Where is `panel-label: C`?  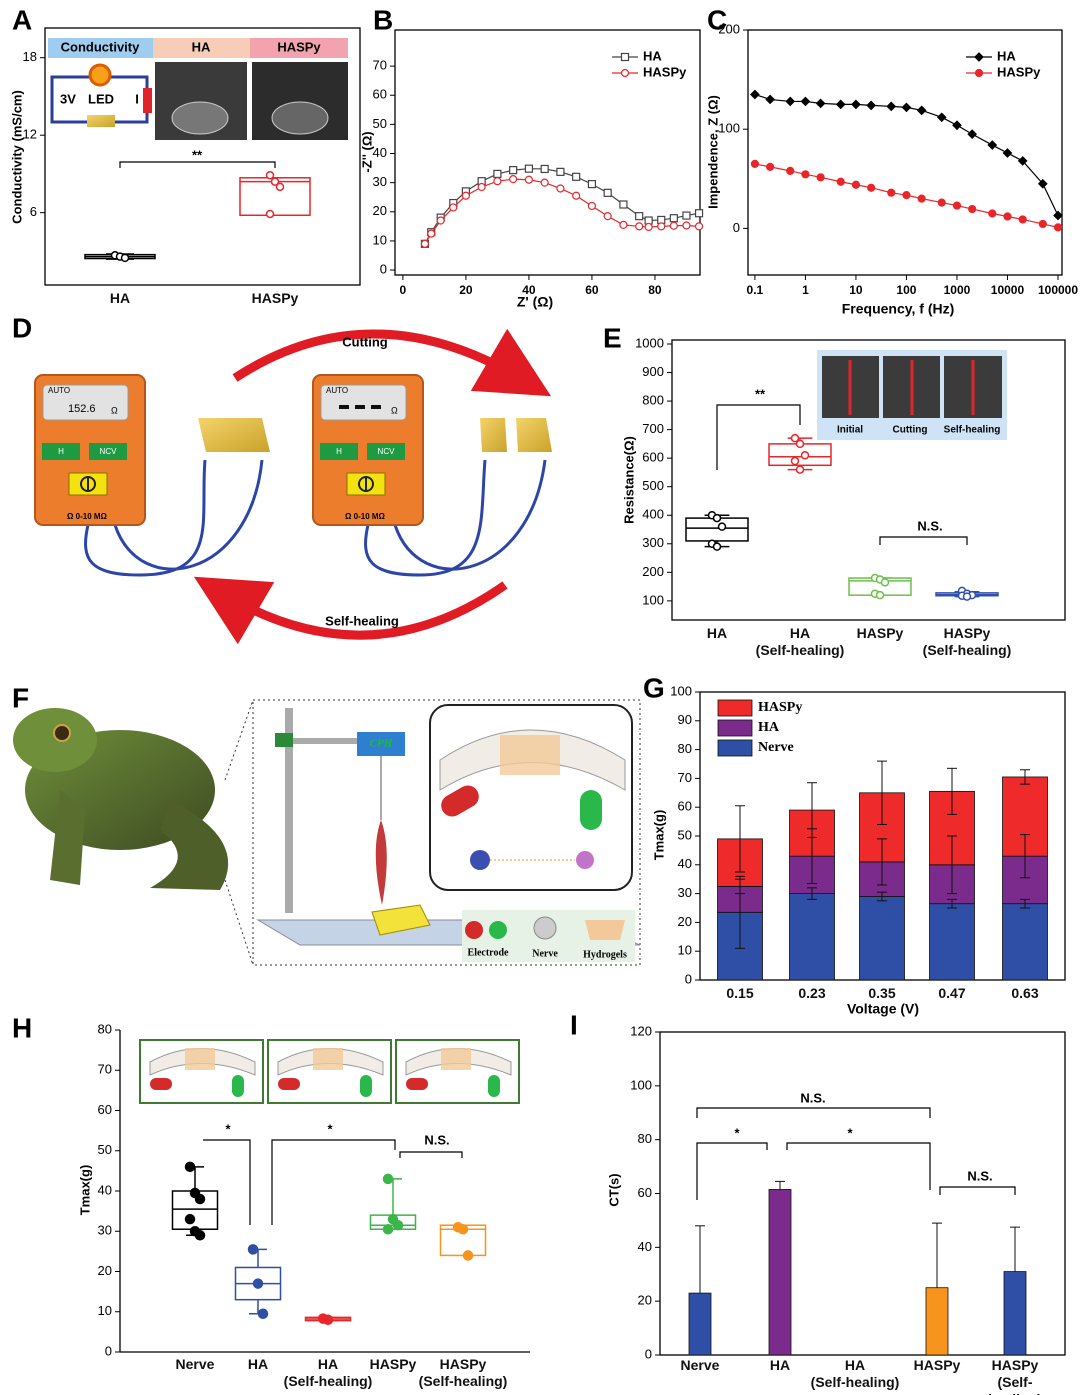 panel-label: C is located at coordinates (717, 19).